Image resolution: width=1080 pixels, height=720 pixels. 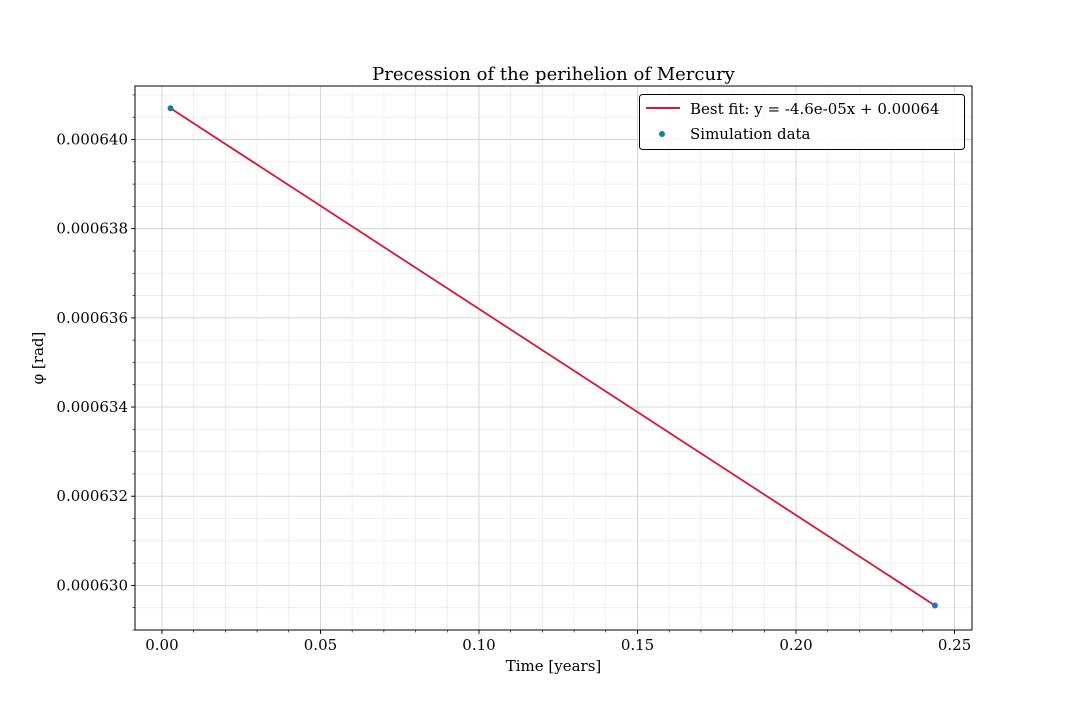 What do you see at coordinates (92, 585) in the screenshot?
I see `y-tick-label: 0.000630` at bounding box center [92, 585].